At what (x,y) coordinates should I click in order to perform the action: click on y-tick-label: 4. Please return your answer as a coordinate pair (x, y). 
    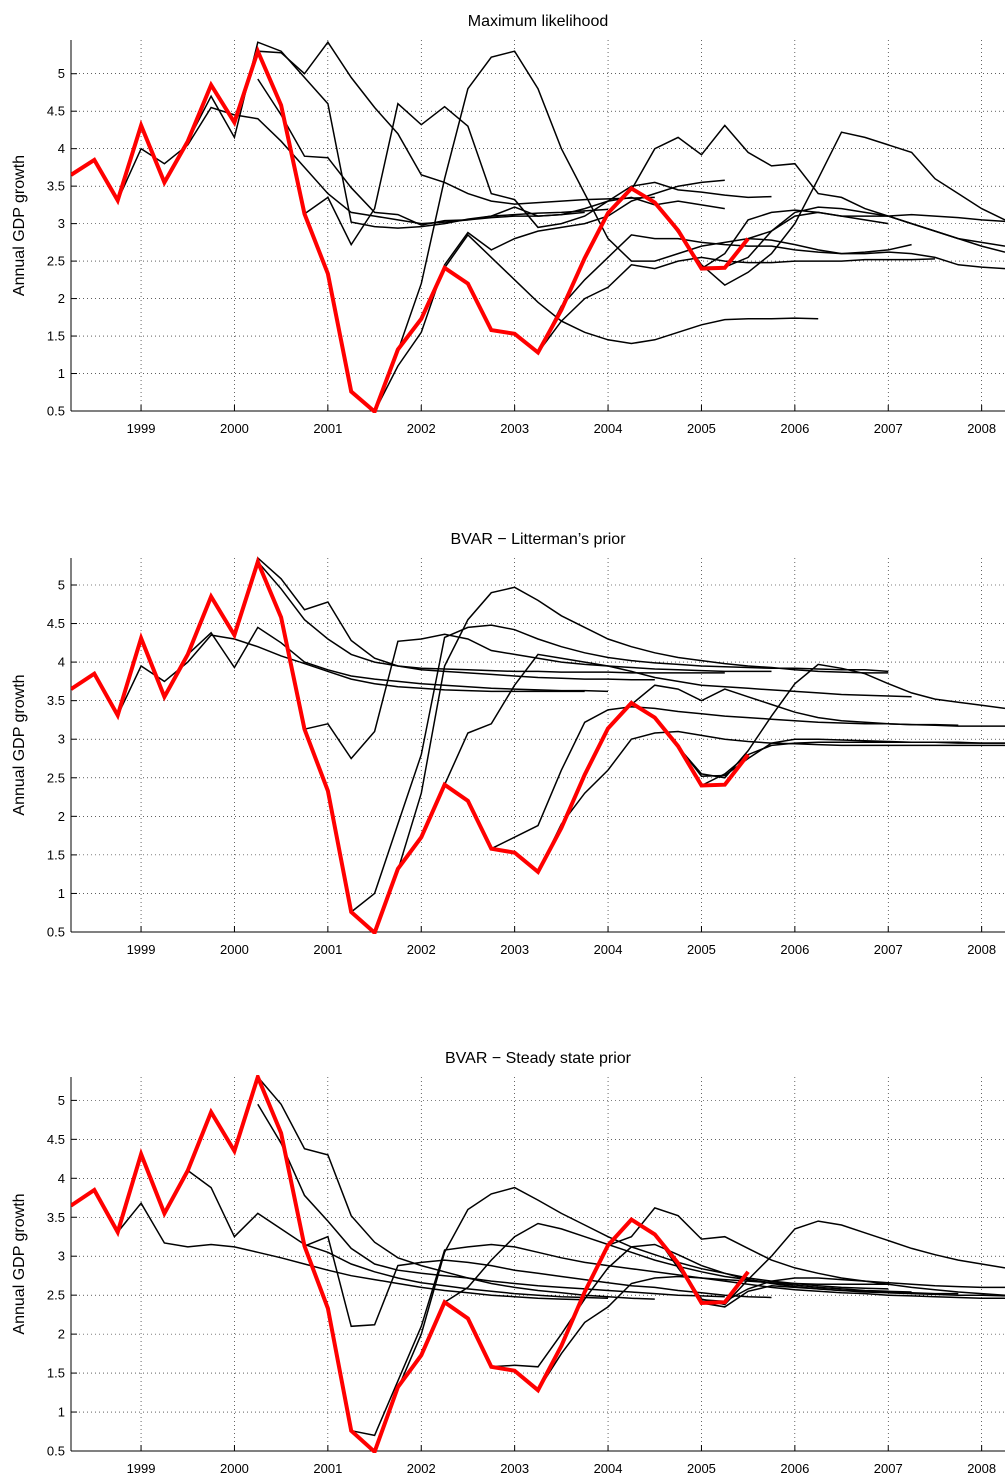
    Looking at the image, I should click on (61, 148).